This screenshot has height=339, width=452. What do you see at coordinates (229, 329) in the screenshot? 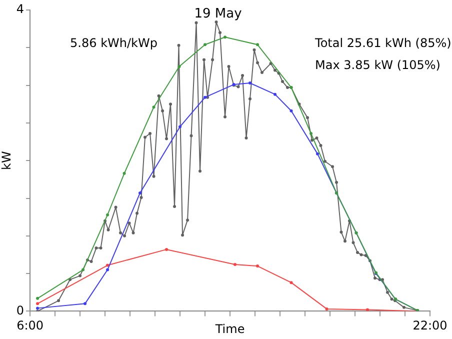
I see `x-axis-title: Time` at bounding box center [229, 329].